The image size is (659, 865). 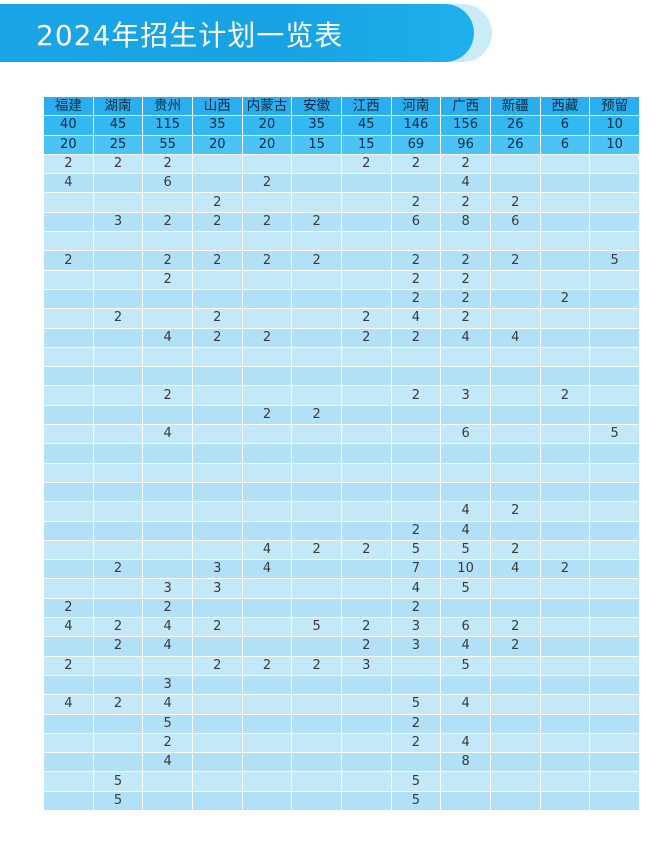 What do you see at coordinates (465, 144) in the screenshot?
I see `table-cell: 96` at bounding box center [465, 144].